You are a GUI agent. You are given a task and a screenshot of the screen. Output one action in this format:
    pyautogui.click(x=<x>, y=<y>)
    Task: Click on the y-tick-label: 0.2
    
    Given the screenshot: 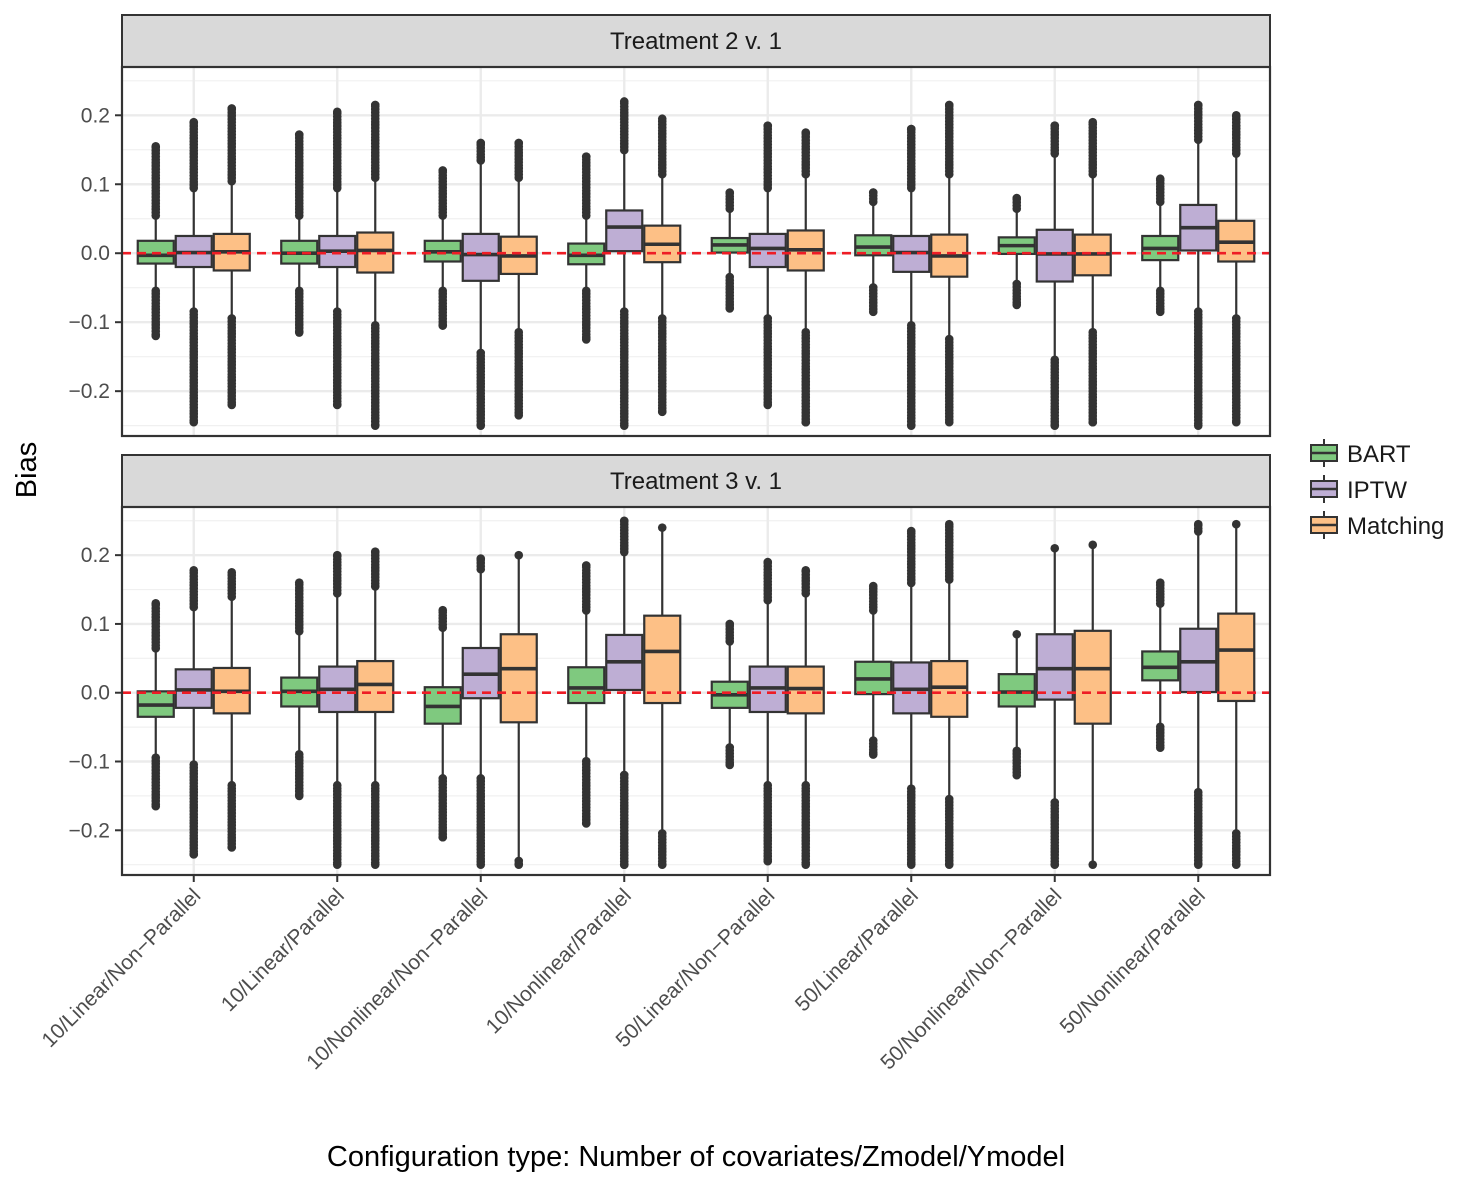 What is the action you would take?
    pyautogui.click(x=95, y=555)
    